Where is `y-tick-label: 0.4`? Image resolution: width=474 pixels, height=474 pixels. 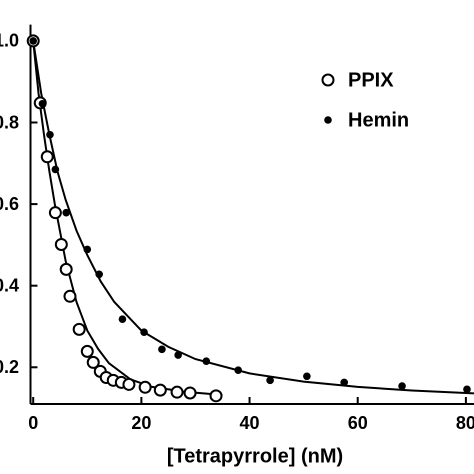 y-tick-label: 0.4 is located at coordinates (9, 285).